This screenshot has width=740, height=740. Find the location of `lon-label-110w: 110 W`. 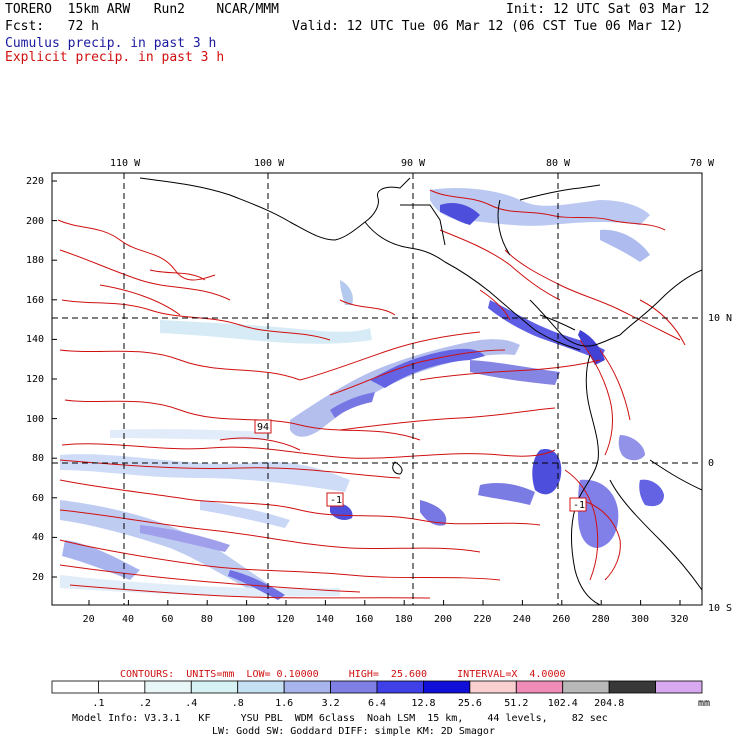

lon-label-110w: 110 W is located at coordinates (125, 163).